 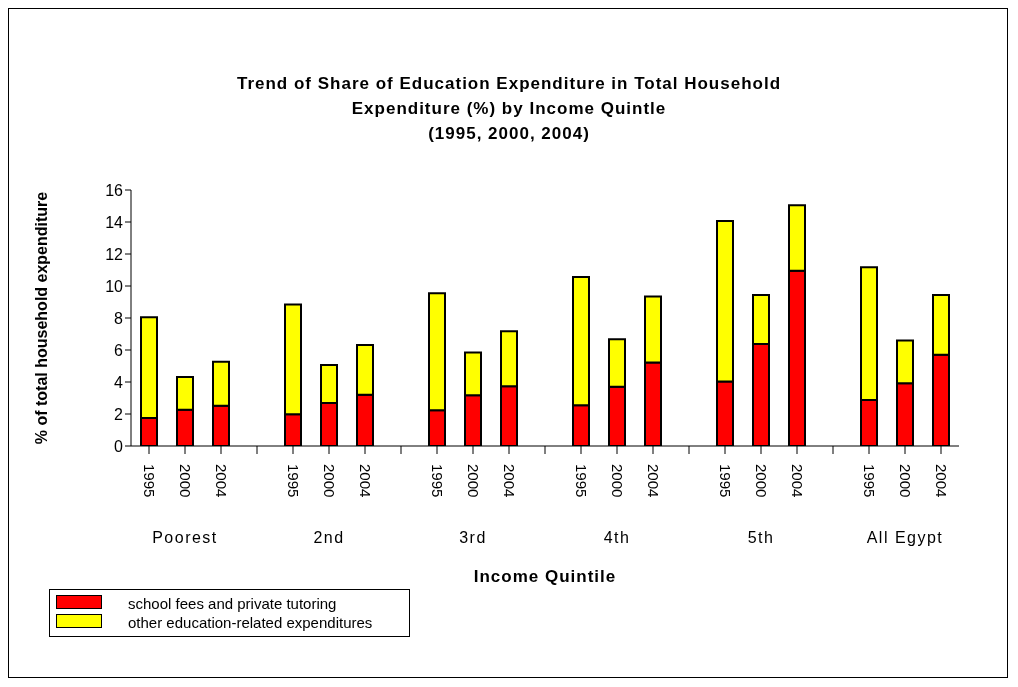 What do you see at coordinates (545, 577) in the screenshot?
I see `x-axis-title: Income Quintile` at bounding box center [545, 577].